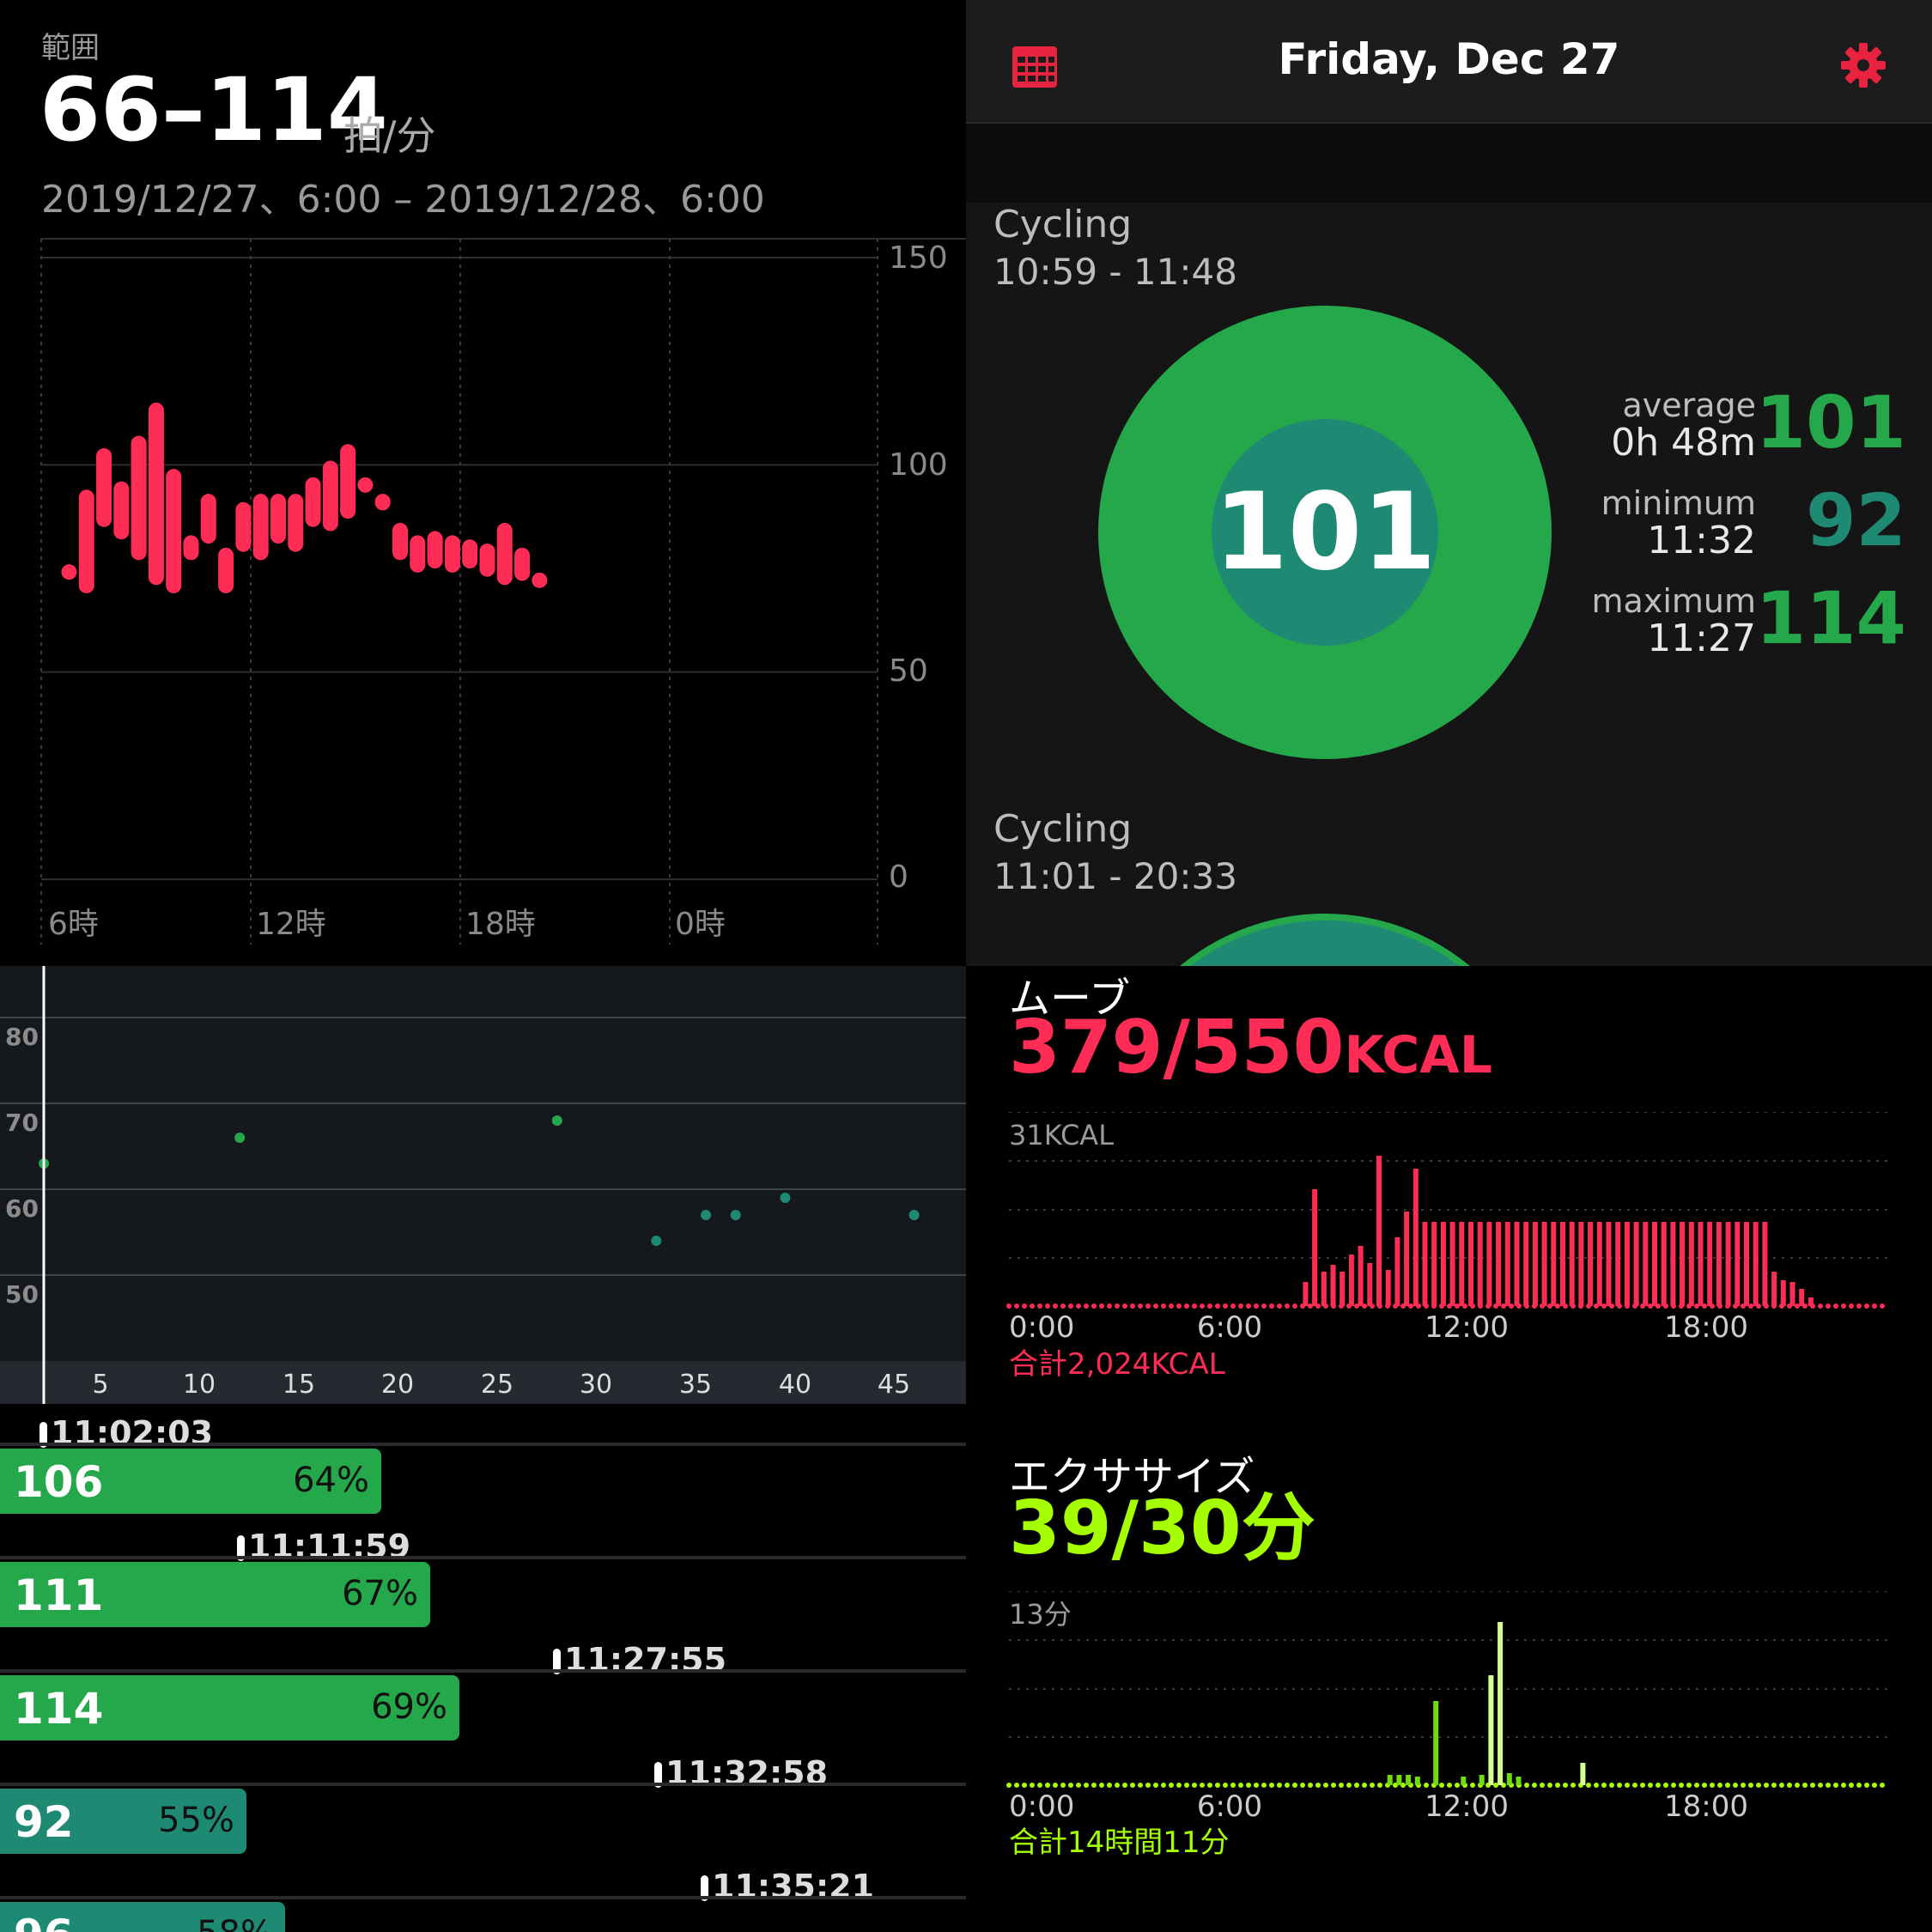 The height and width of the screenshot is (1932, 1932). What do you see at coordinates (126, 1433) in the screenshot?
I see `segment-time: 11:02:03` at bounding box center [126, 1433].